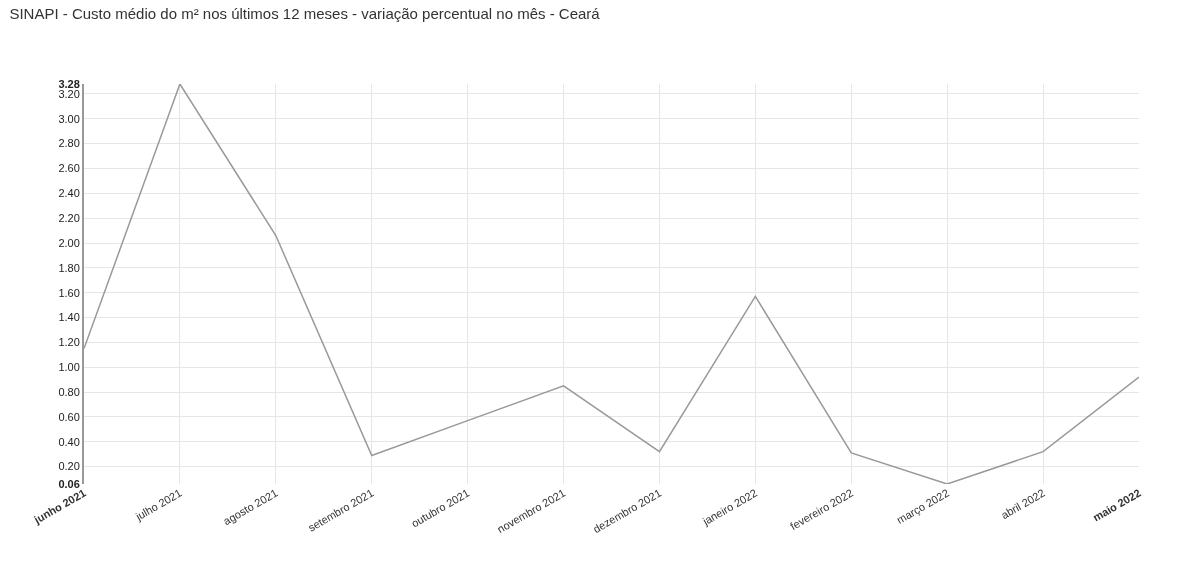 This screenshot has height=562, width=1179. Describe the element at coordinates (305, 13) in the screenshot. I see `chart-title: SINAPI - Custo médio do m² nos últimos 12 meses - variação percentual no mês - Ceará` at that location.